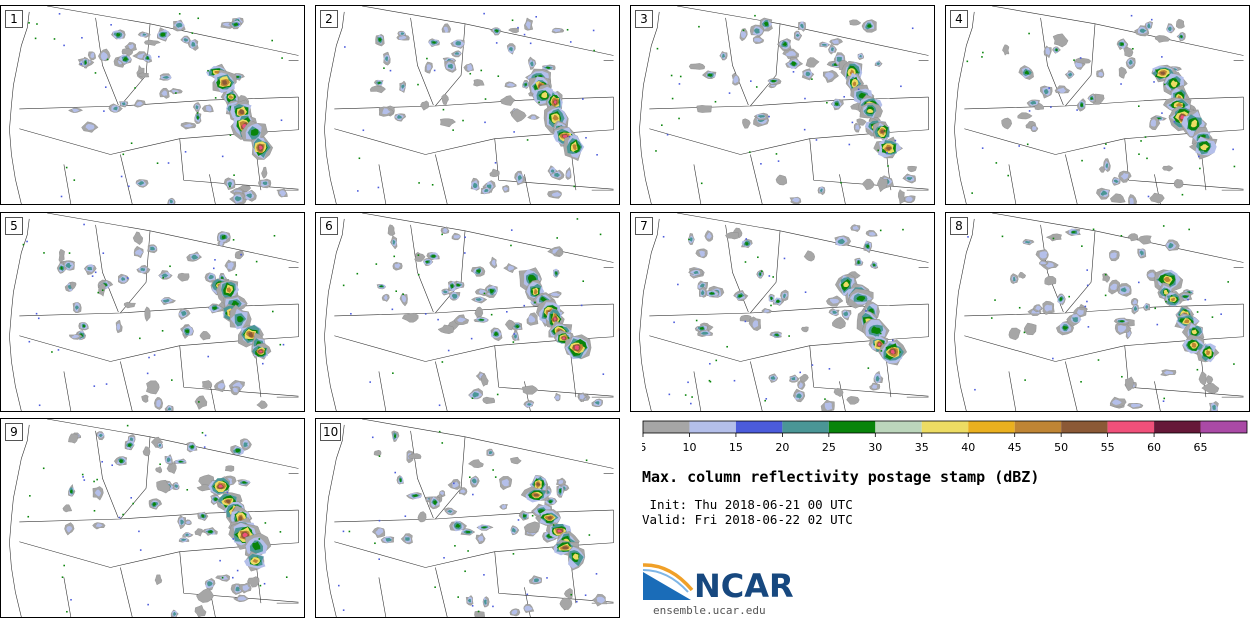 This screenshot has width=1260, height=619. Describe the element at coordinates (469, 518) in the screenshot. I see `state-boundaries` at that location.